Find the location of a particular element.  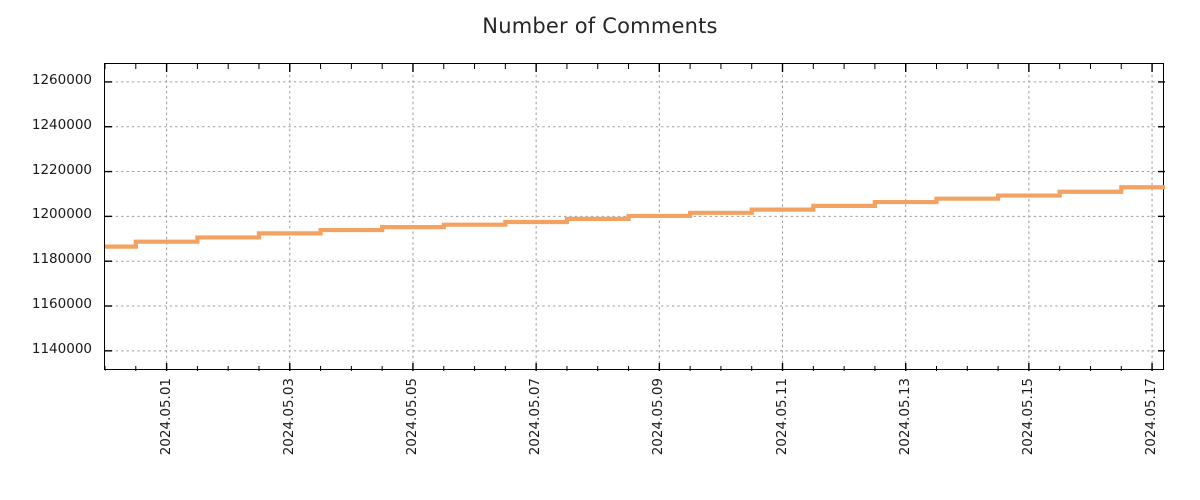

x-axis-tick-label: 2024.05.07 is located at coordinates (535, 417).